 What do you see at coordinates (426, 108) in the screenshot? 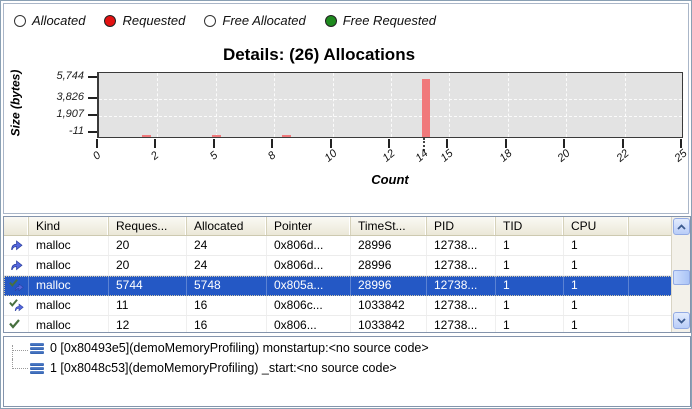
I see `allocation-bar-selected` at bounding box center [426, 108].